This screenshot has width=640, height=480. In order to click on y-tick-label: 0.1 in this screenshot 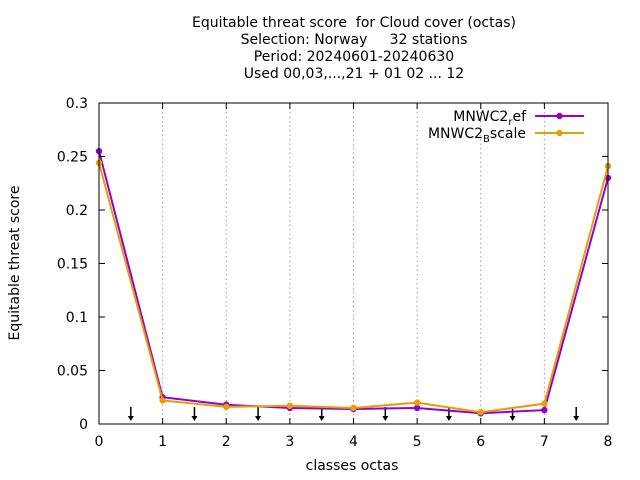, I will do `click(77, 318)`.